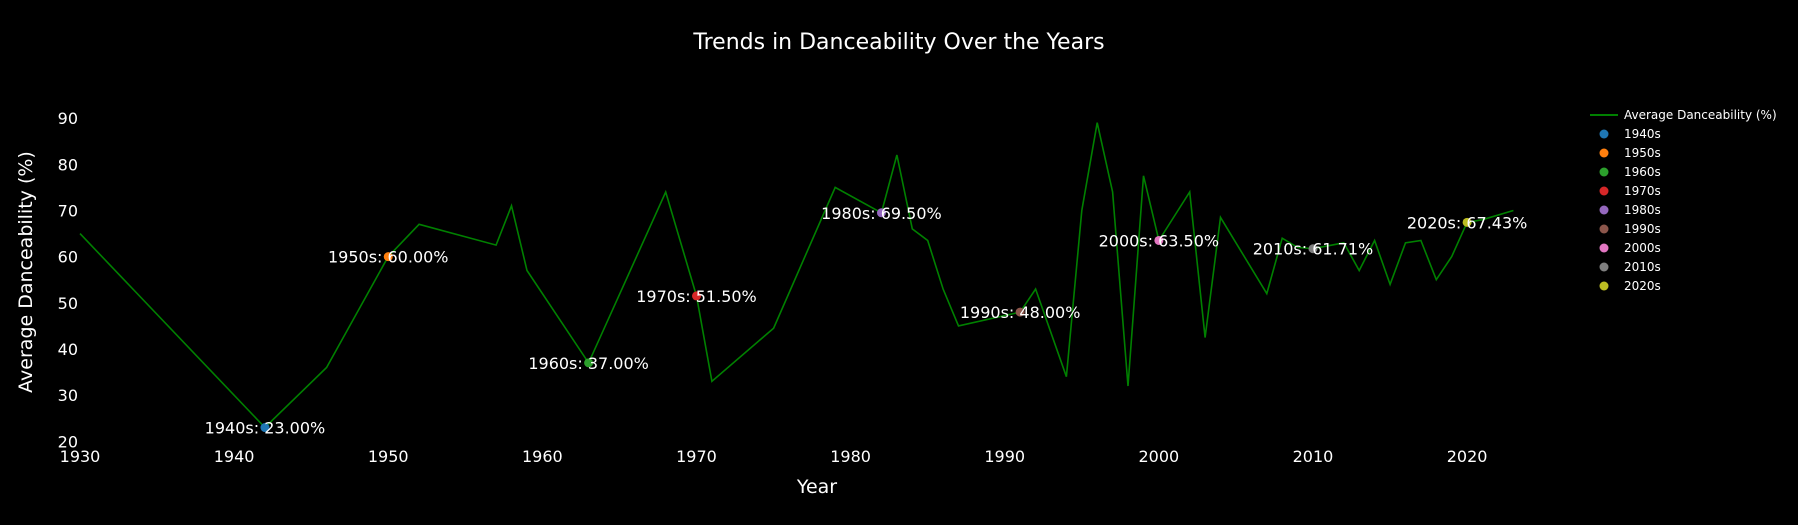  I want to click on x-tick-label: 1960, so click(542, 456).